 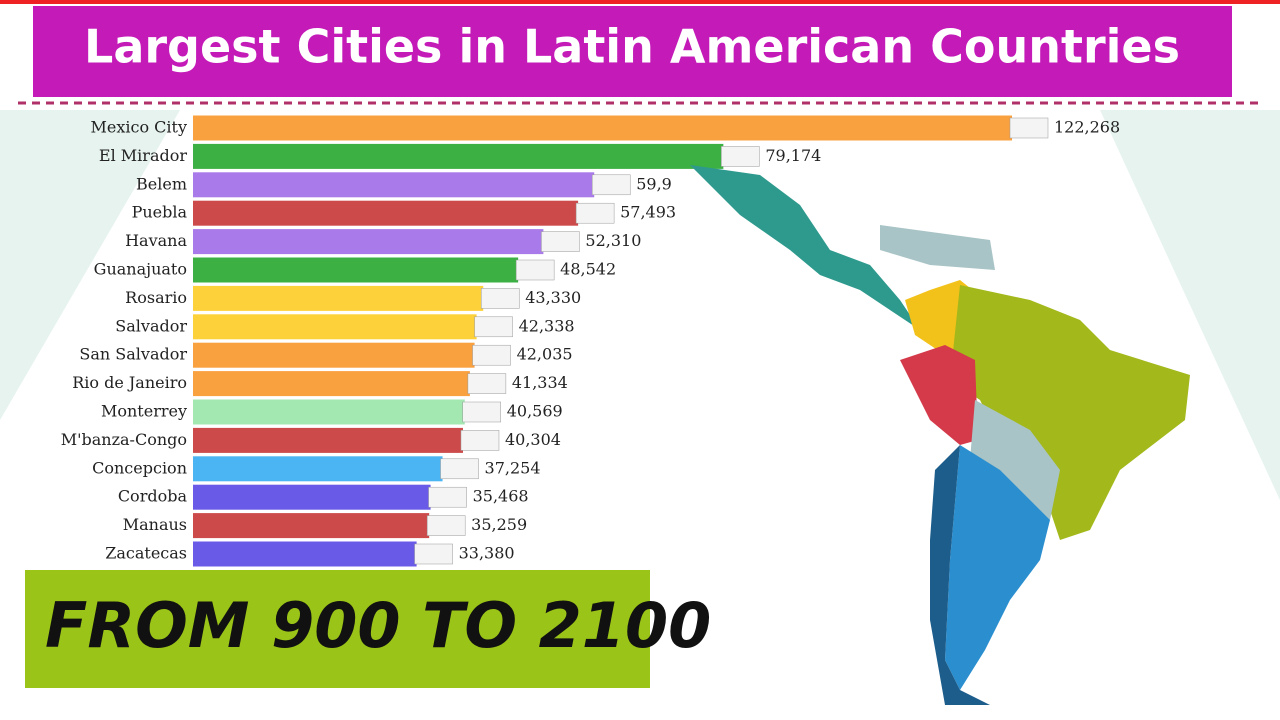 I want to click on banner-text: FROM 900 TO 2100, so click(x=378, y=625).